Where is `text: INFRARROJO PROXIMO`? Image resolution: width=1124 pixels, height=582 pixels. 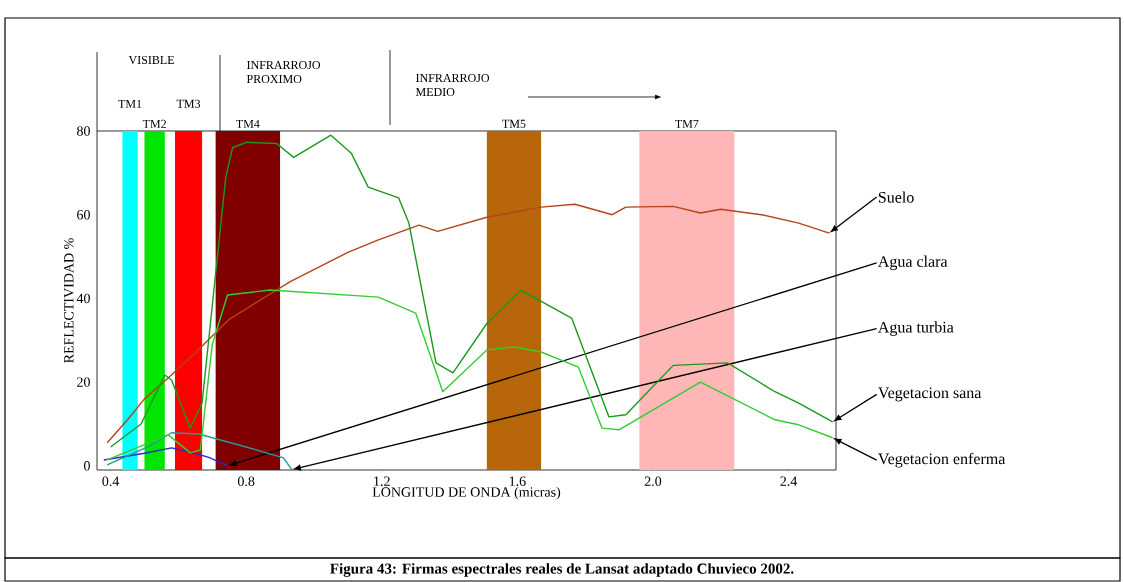
text: INFRARROJO PROXIMO is located at coordinates (283, 72).